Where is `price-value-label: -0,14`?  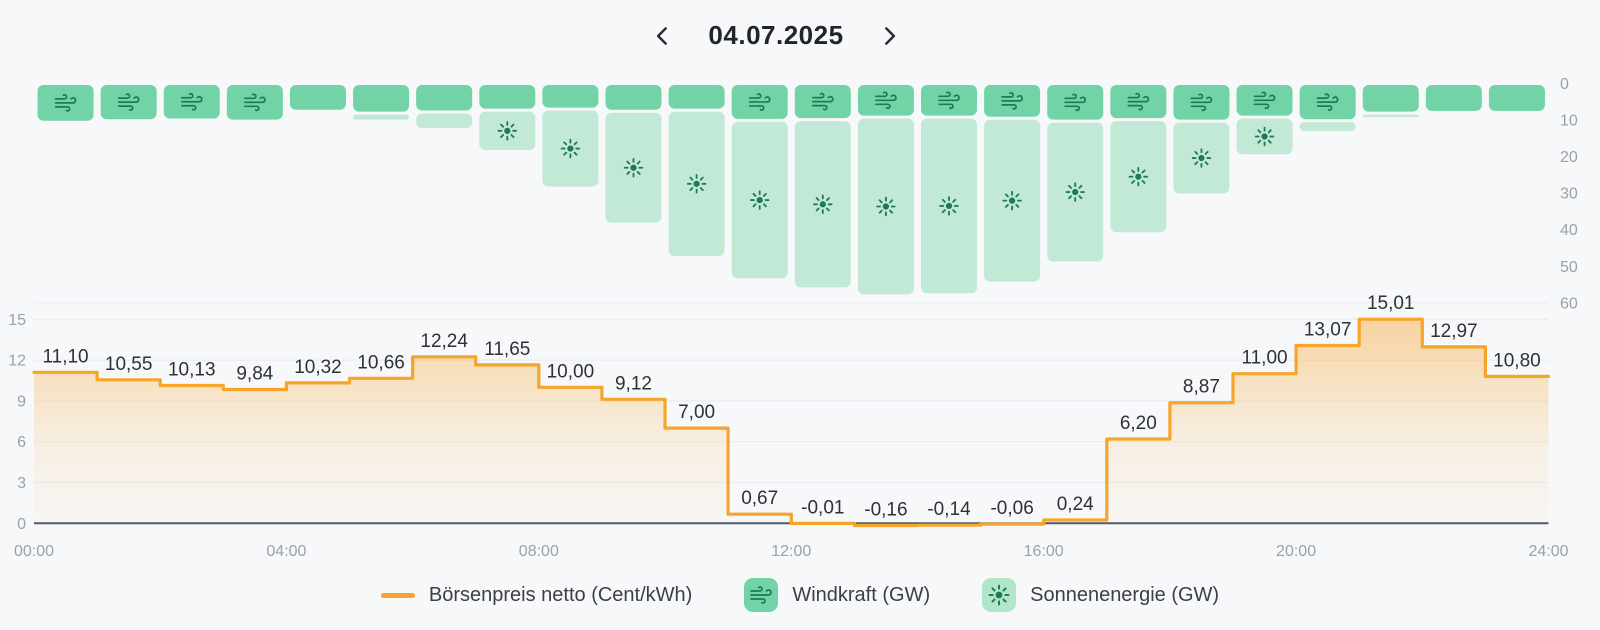
price-value-label: -0,14 is located at coordinates (949, 509).